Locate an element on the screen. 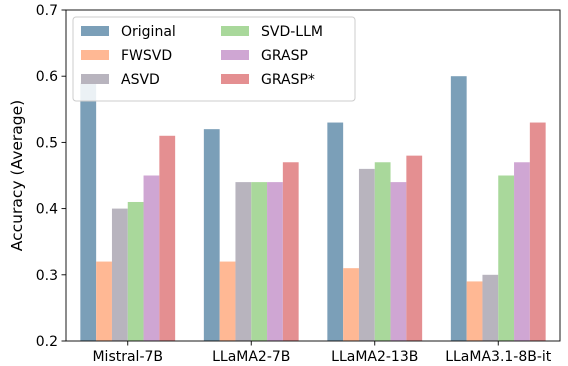  y-tick-label-2: 0.4 is located at coordinates (47, 210).